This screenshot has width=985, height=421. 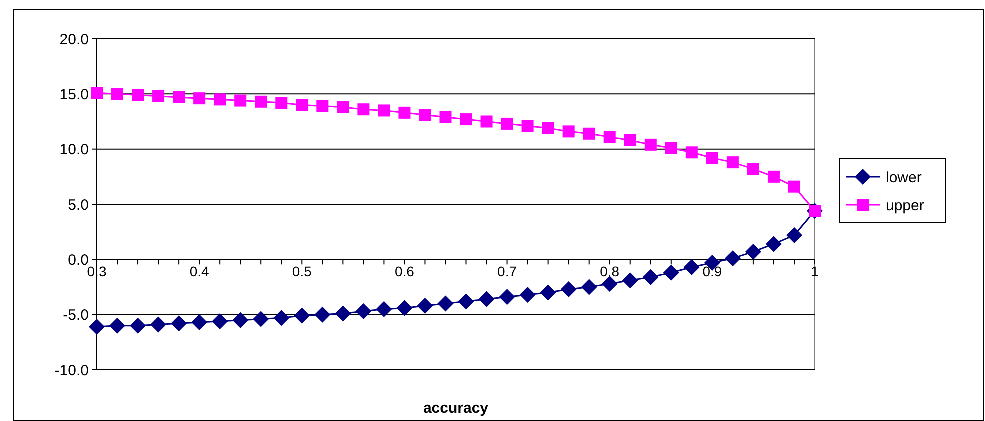 What do you see at coordinates (302, 272) in the screenshot?
I see `x-tick-label: 0.5` at bounding box center [302, 272].